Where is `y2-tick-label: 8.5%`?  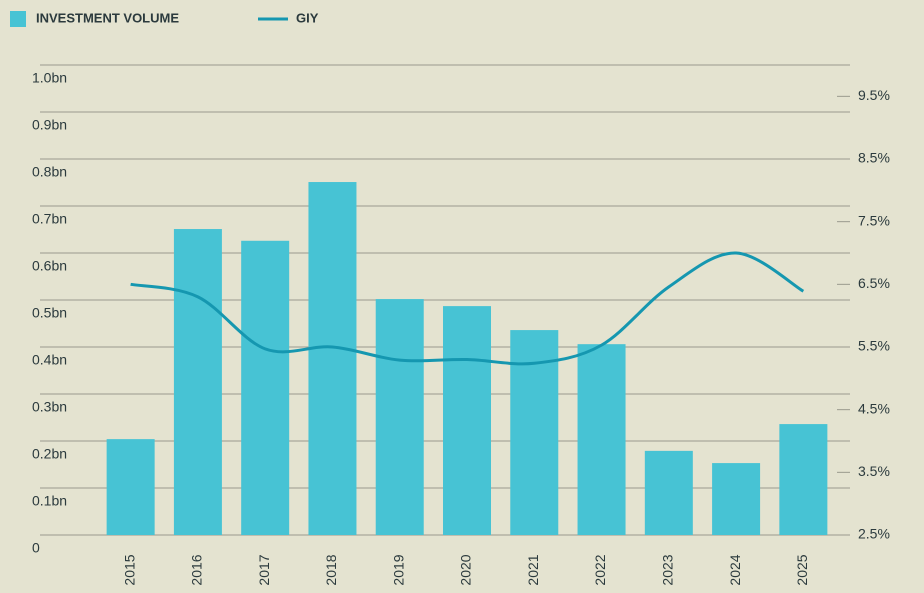
y2-tick-label: 8.5% is located at coordinates (874, 158).